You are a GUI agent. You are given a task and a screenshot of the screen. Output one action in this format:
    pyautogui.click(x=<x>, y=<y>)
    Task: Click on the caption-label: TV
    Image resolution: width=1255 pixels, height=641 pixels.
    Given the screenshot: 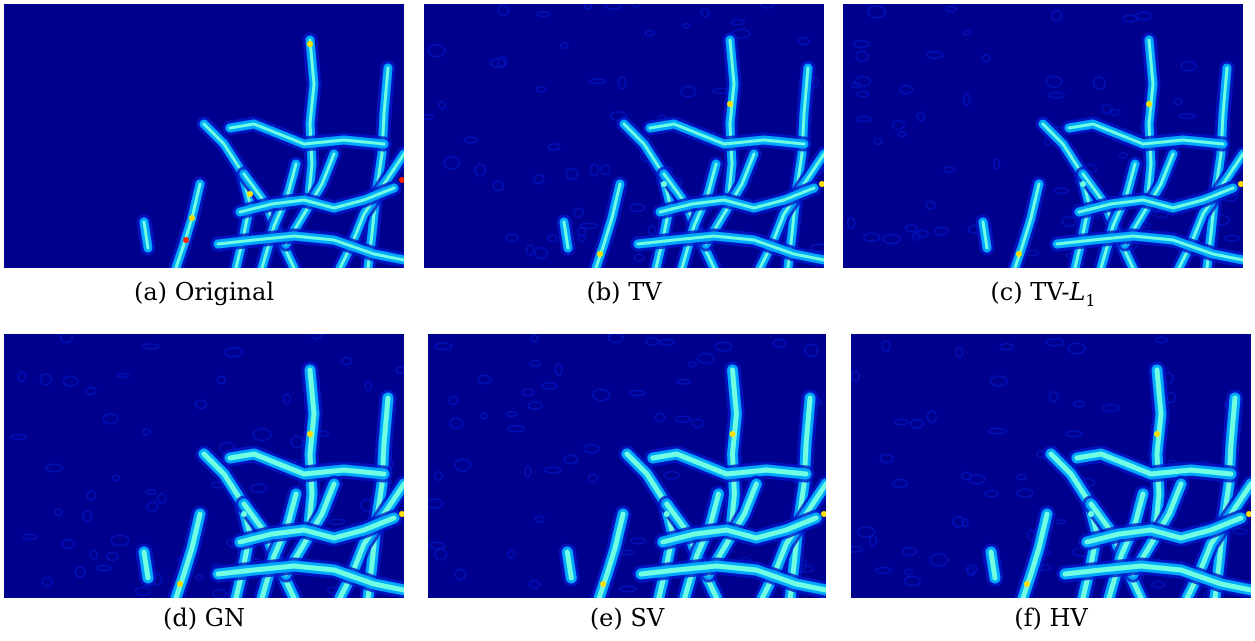 What is the action you would take?
    pyautogui.click(x=645, y=292)
    